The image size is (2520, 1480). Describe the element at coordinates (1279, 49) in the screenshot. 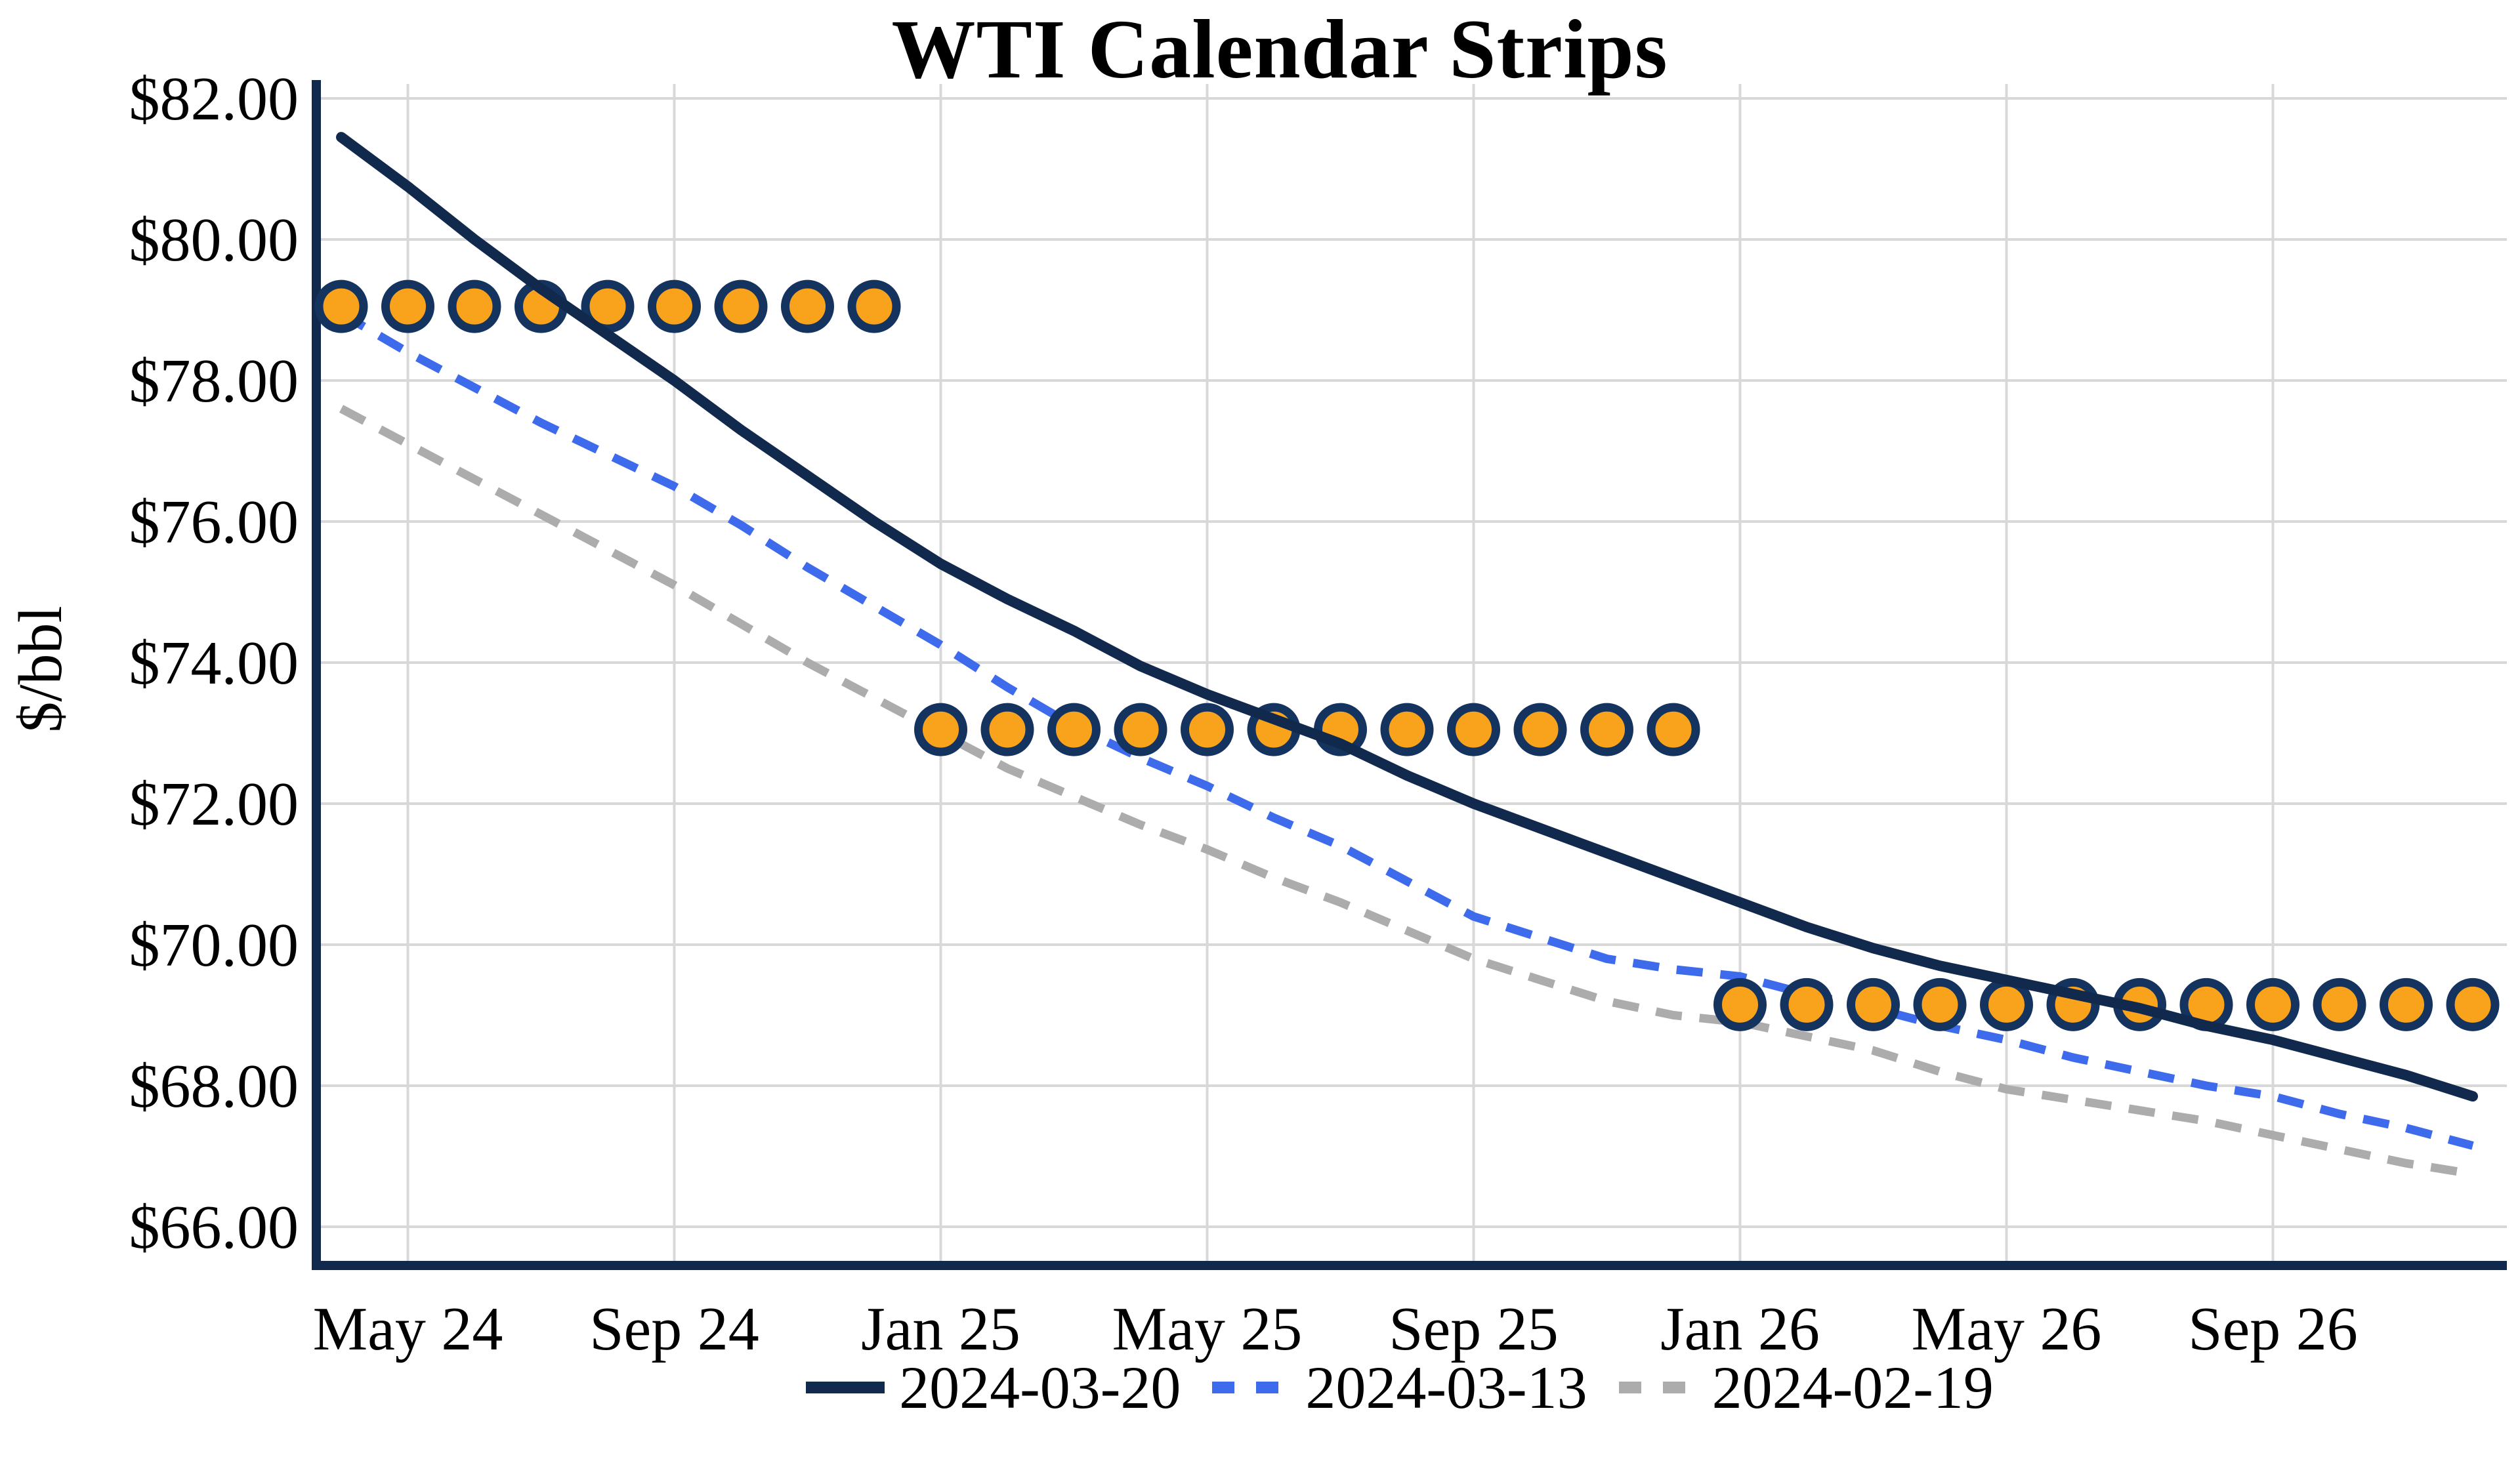

I see `chart-title: WTI Calendar Strips` at that location.